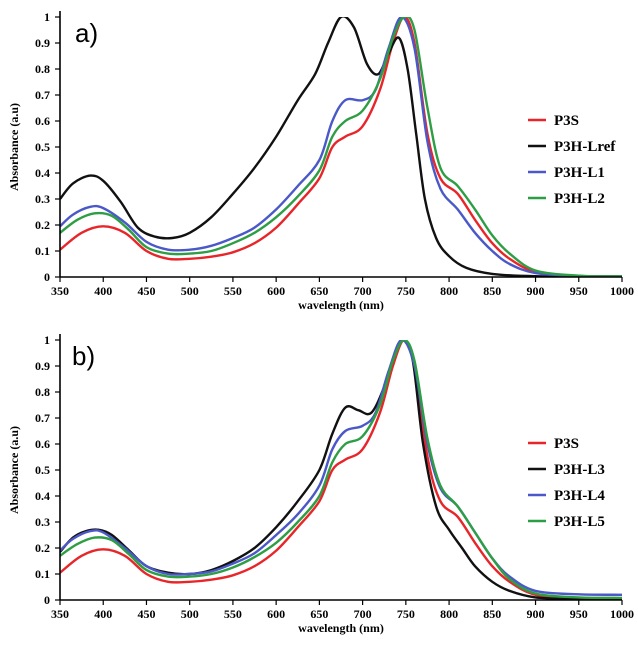 This screenshot has height=647, width=638. I want to click on legend-label-p3h-l4: P3H-L4, so click(579, 496).